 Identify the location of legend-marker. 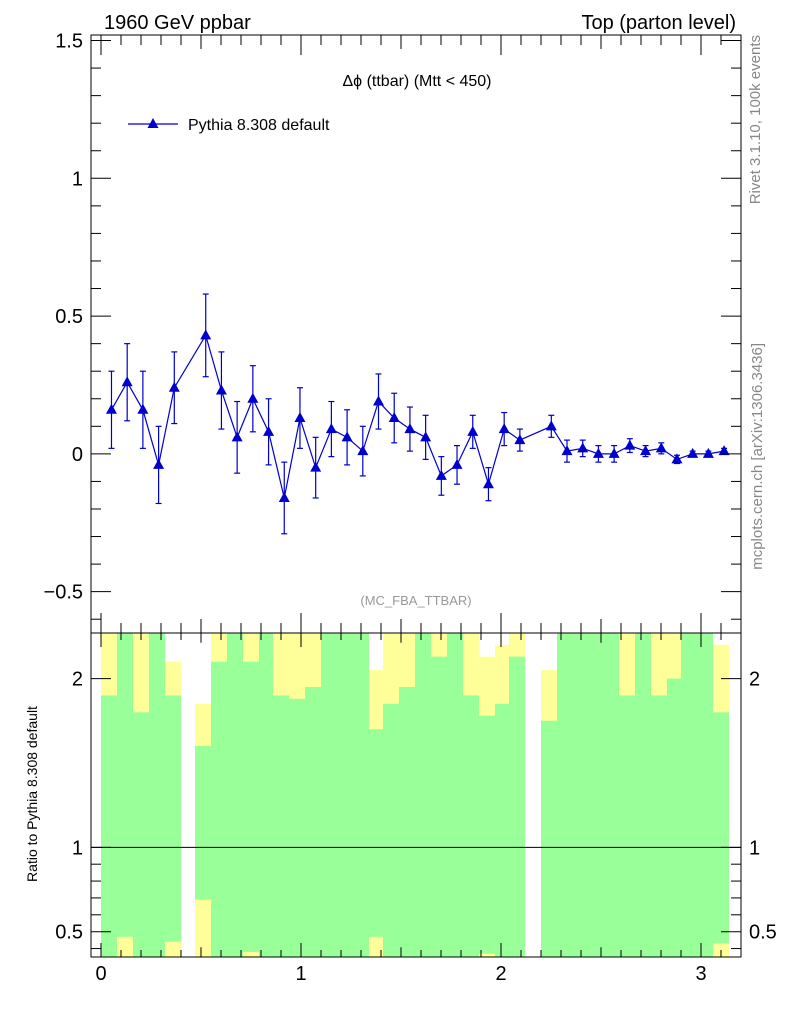
(153, 123).